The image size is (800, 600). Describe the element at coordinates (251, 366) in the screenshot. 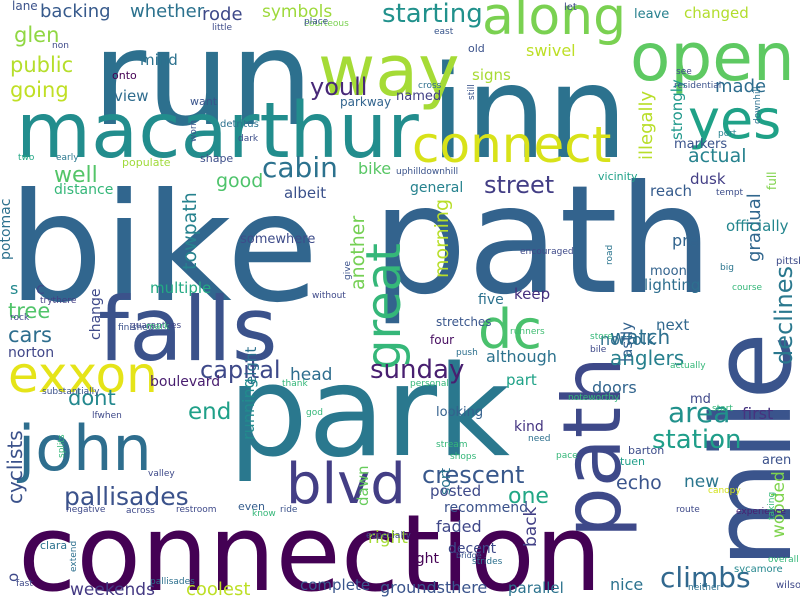

I see `cloud-word: eight` at that location.